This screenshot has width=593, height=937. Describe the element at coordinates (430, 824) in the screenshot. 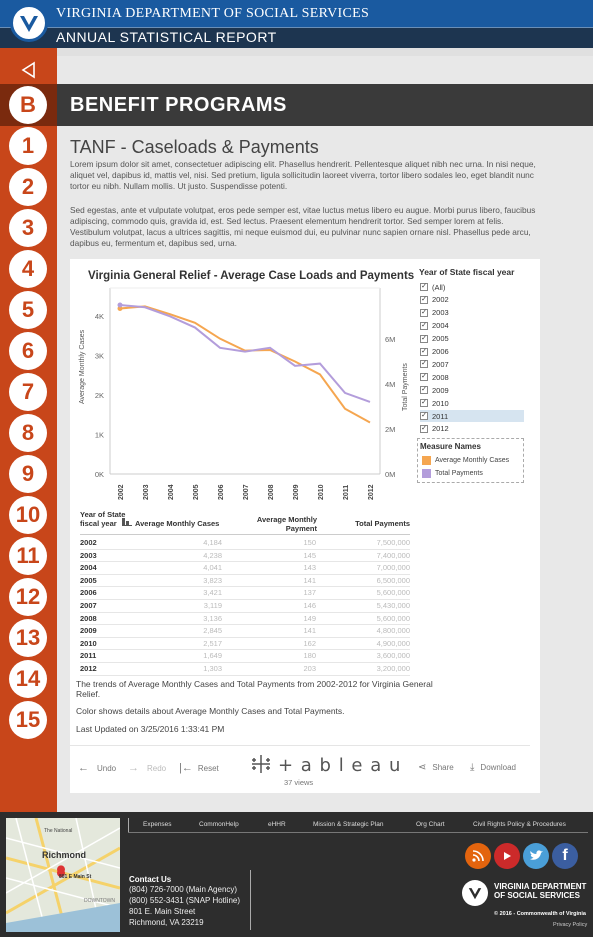

I see `footer-link-org-chart: Org Chart` at that location.